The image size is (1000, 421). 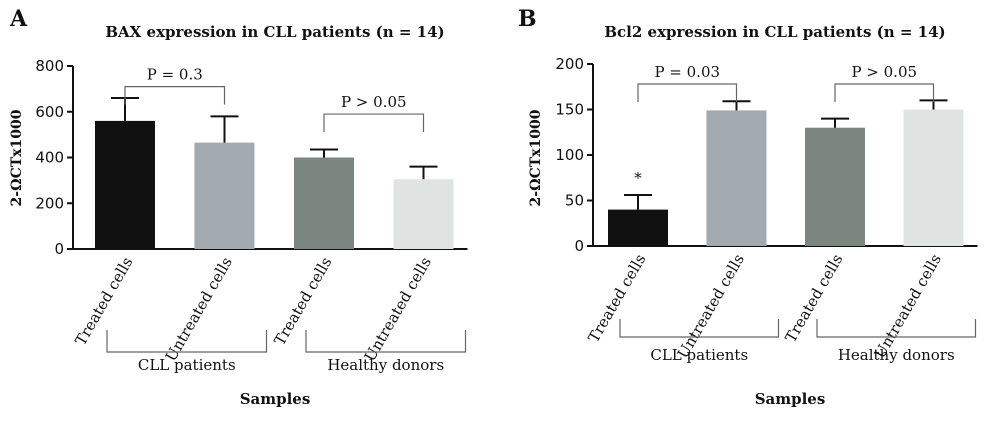 I want to click on panel-b-comparison-label: P = 0.03, so click(x=687, y=72).